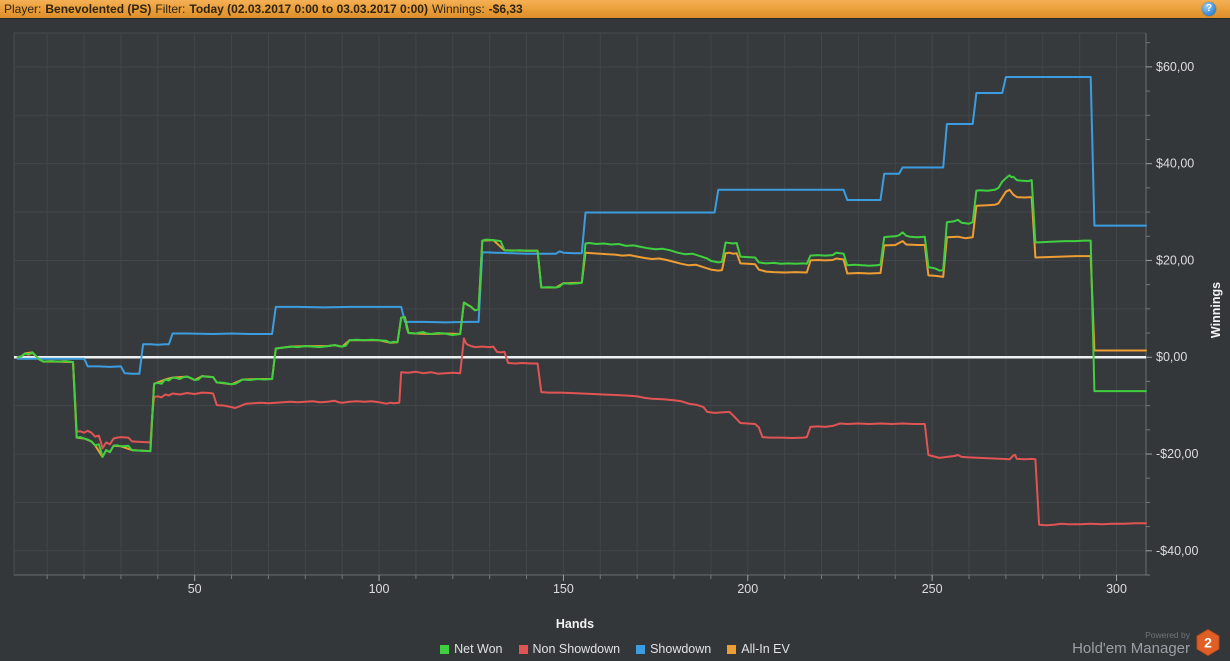 This screenshot has width=1230, height=661. Describe the element at coordinates (458, 9) in the screenshot. I see `winnings-label: Winnings:` at that location.